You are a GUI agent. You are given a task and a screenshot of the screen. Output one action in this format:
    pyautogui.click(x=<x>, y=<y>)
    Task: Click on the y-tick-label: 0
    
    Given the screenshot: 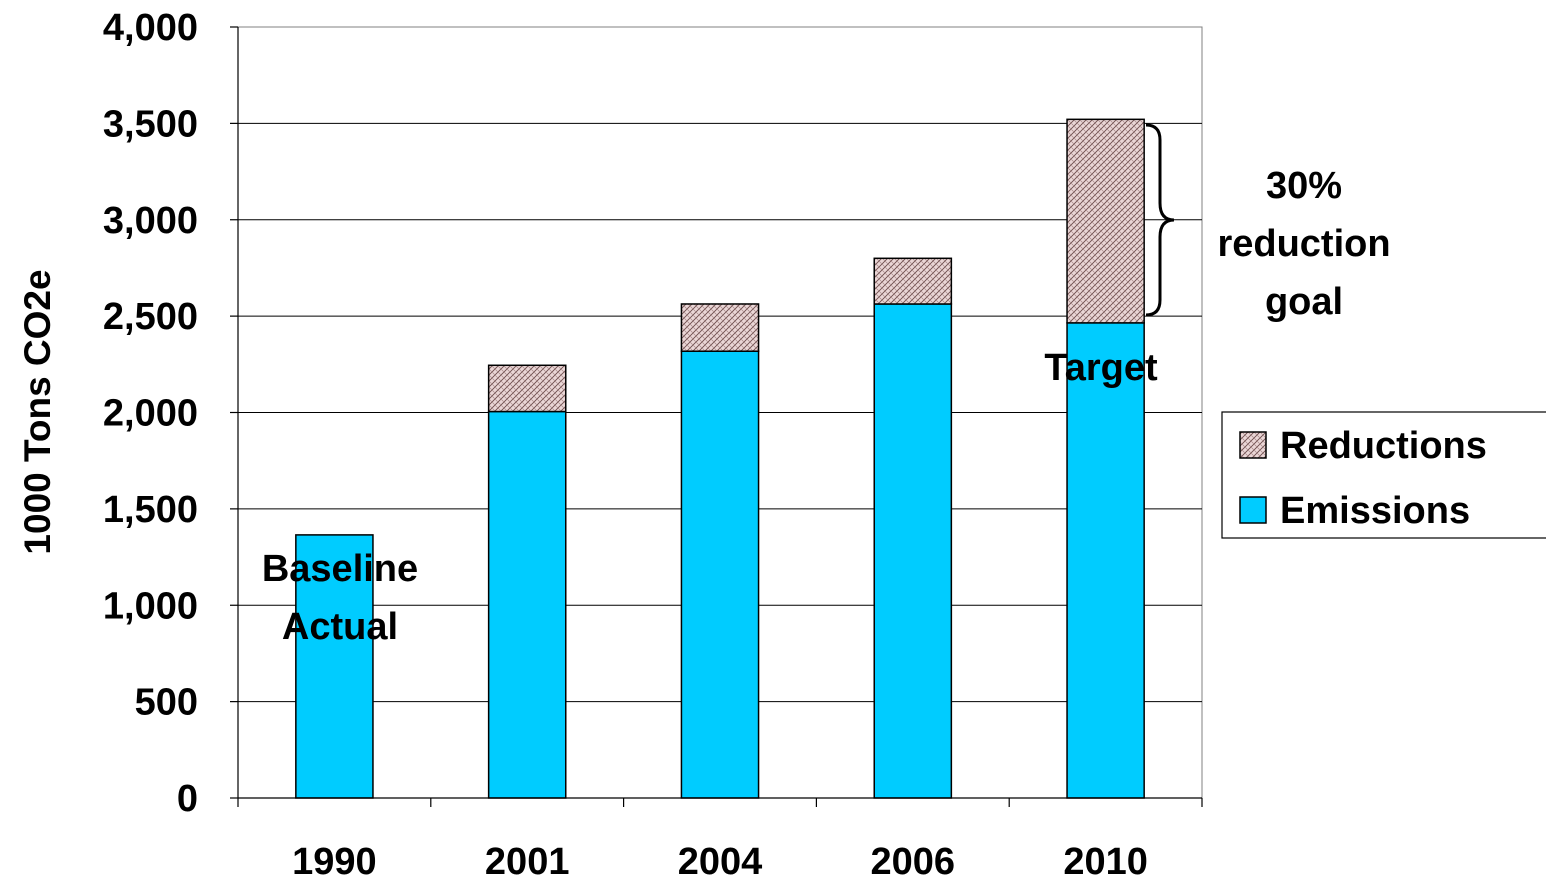 What is the action you would take?
    pyautogui.click(x=187, y=799)
    